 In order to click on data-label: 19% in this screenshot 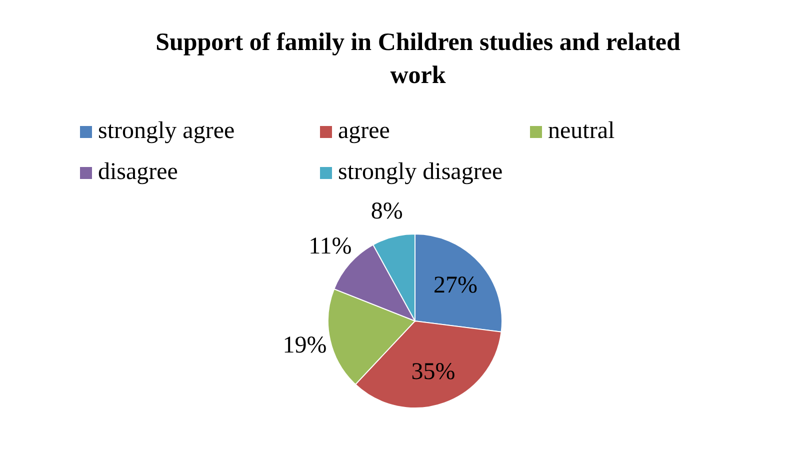, I will do `click(304, 345)`.